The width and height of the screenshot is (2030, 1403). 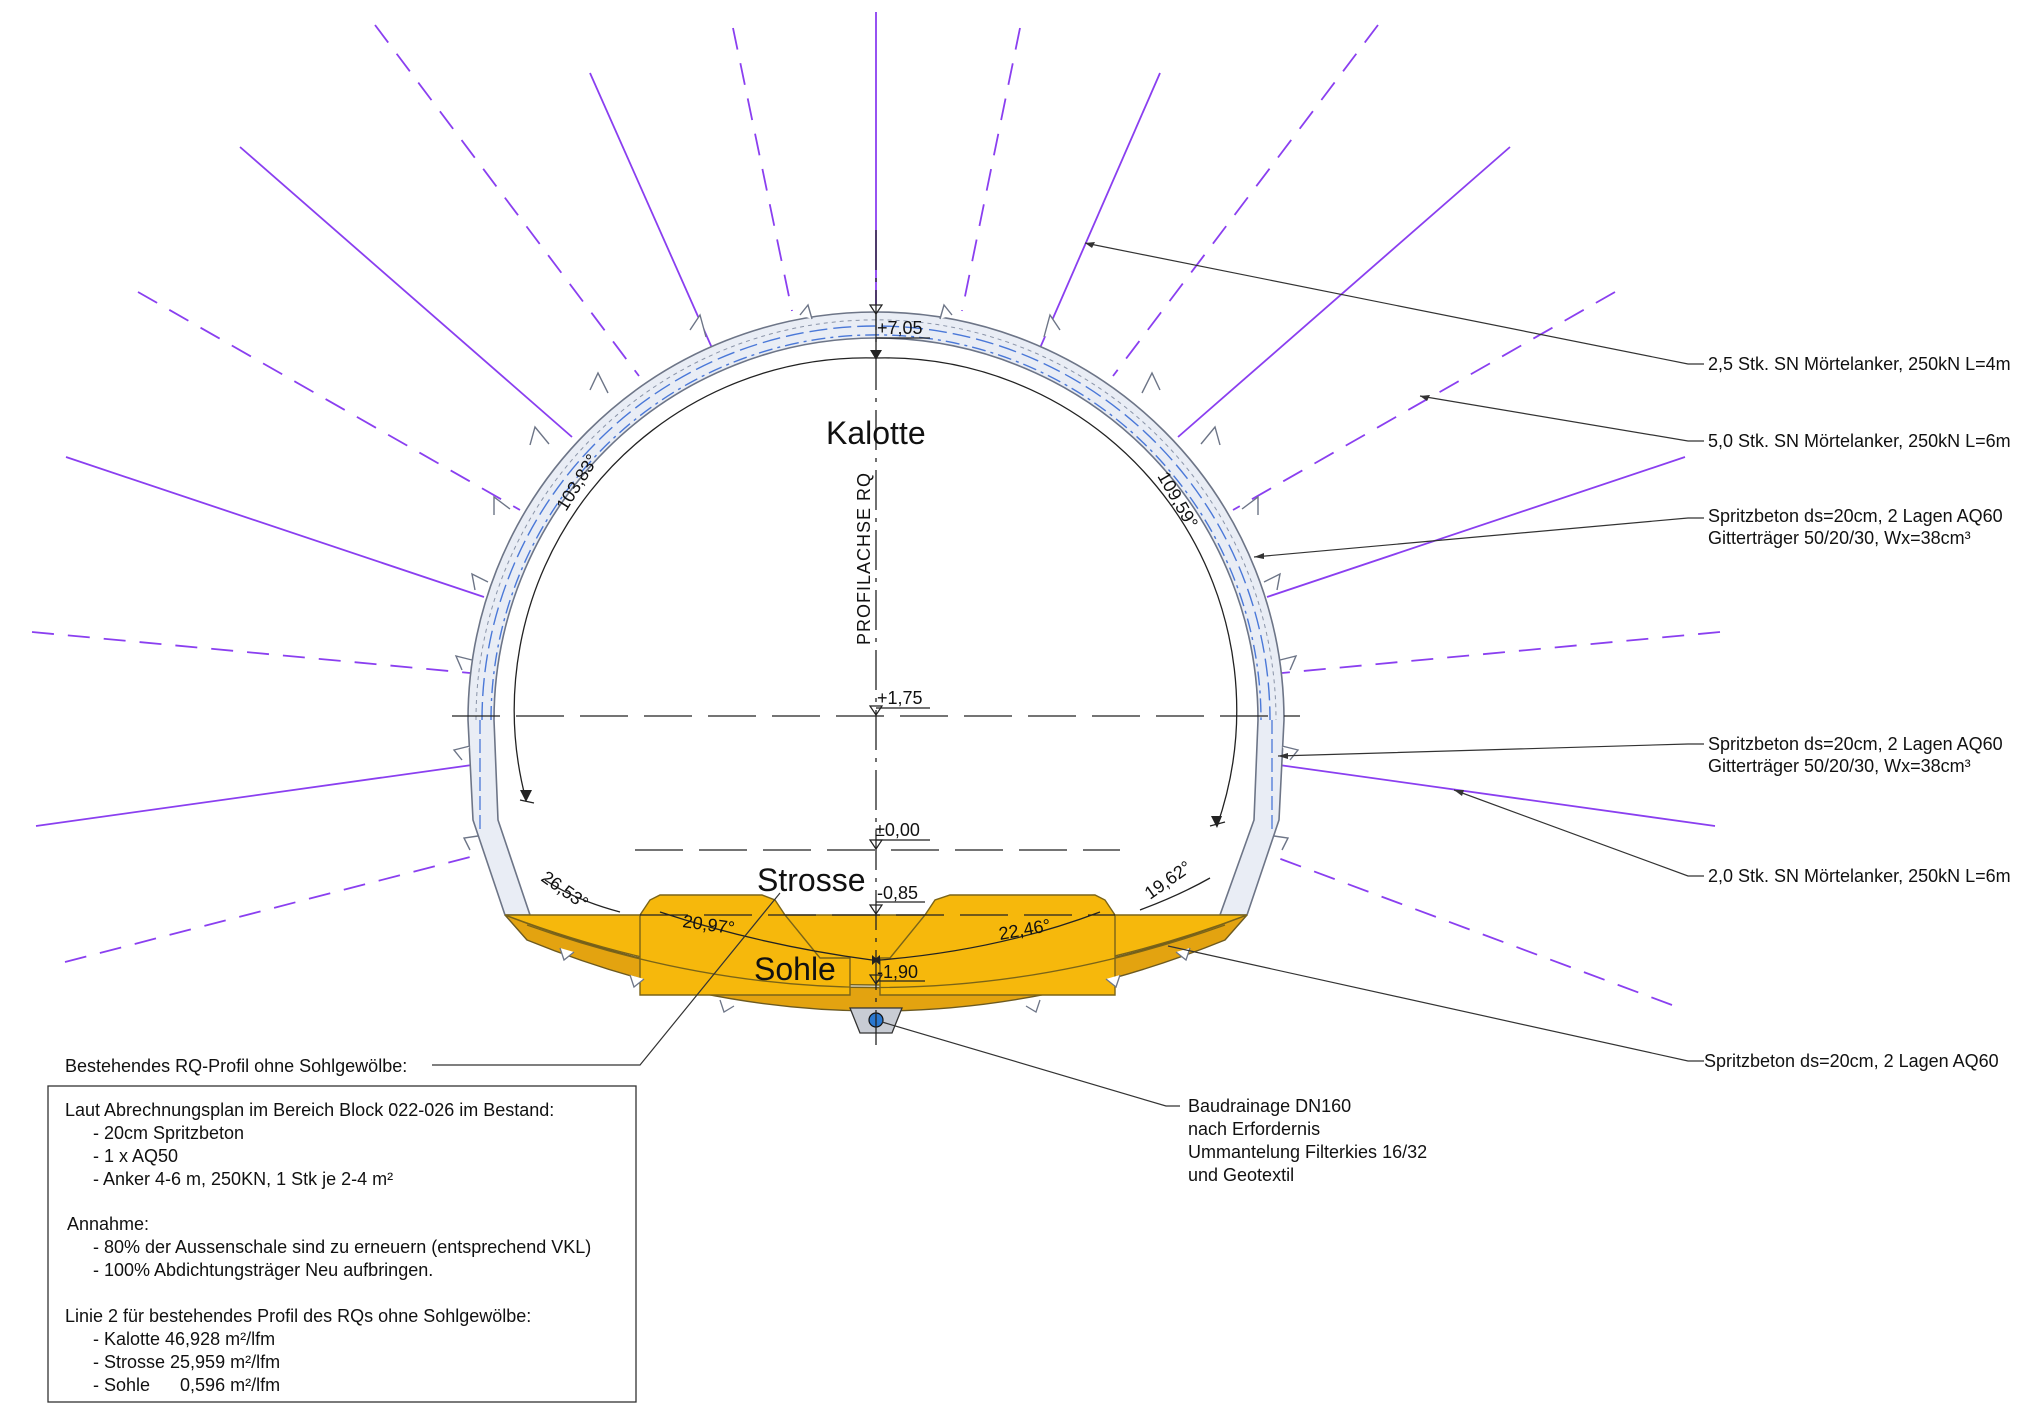 I want to click on drainage-line-1: Baudrainage DN160, so click(x=1269, y=1106).